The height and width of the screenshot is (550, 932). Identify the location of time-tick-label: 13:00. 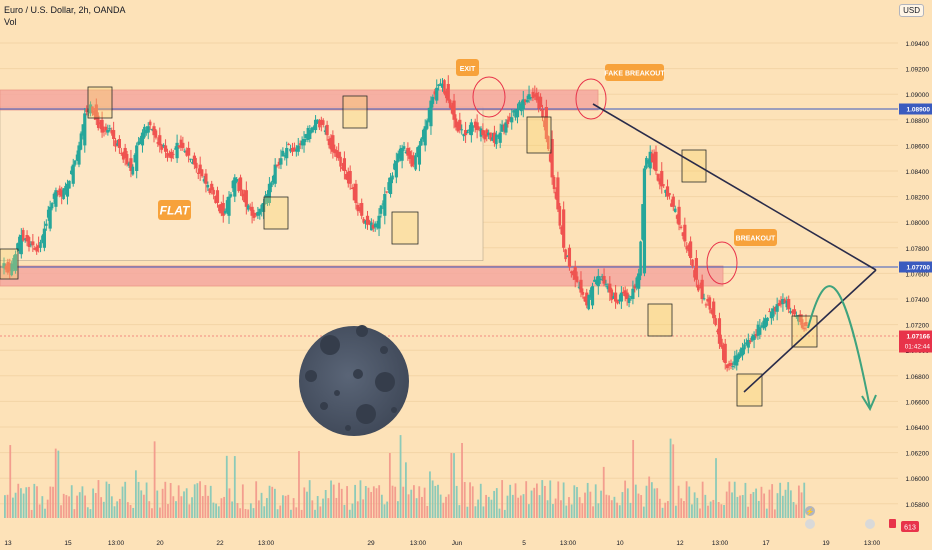
(872, 543).